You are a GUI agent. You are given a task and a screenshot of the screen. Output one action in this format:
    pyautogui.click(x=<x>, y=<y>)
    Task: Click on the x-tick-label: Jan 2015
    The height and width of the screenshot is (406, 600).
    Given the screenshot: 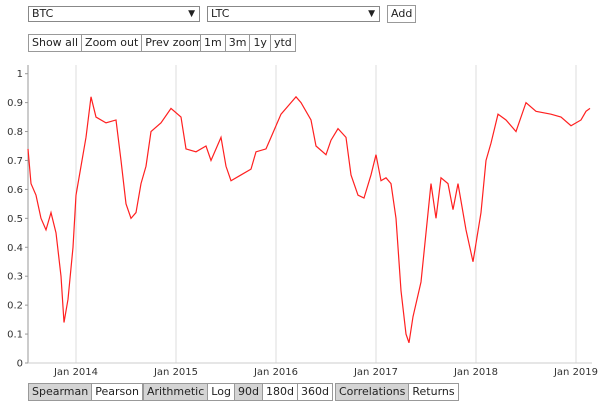 What is the action you would take?
    pyautogui.click(x=175, y=372)
    